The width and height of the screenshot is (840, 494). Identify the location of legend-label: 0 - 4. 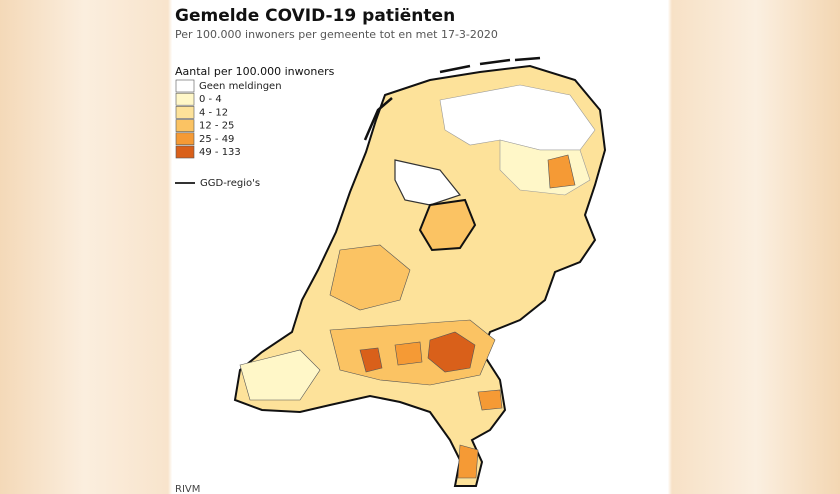
(210, 99).